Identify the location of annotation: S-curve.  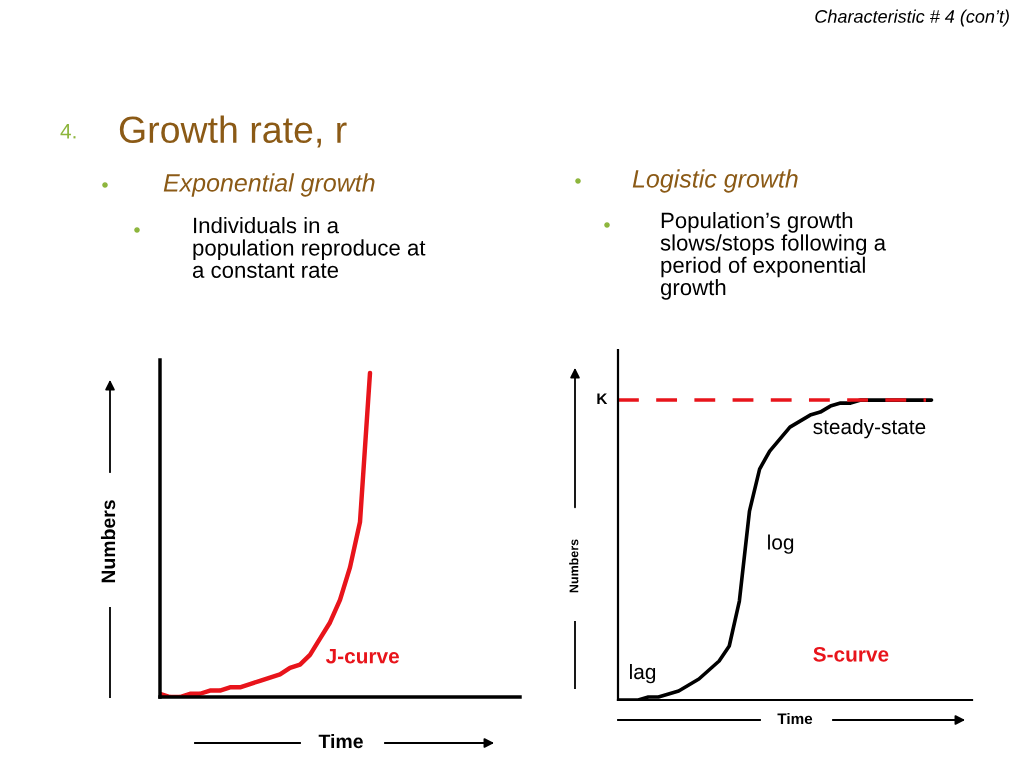
(851, 654).